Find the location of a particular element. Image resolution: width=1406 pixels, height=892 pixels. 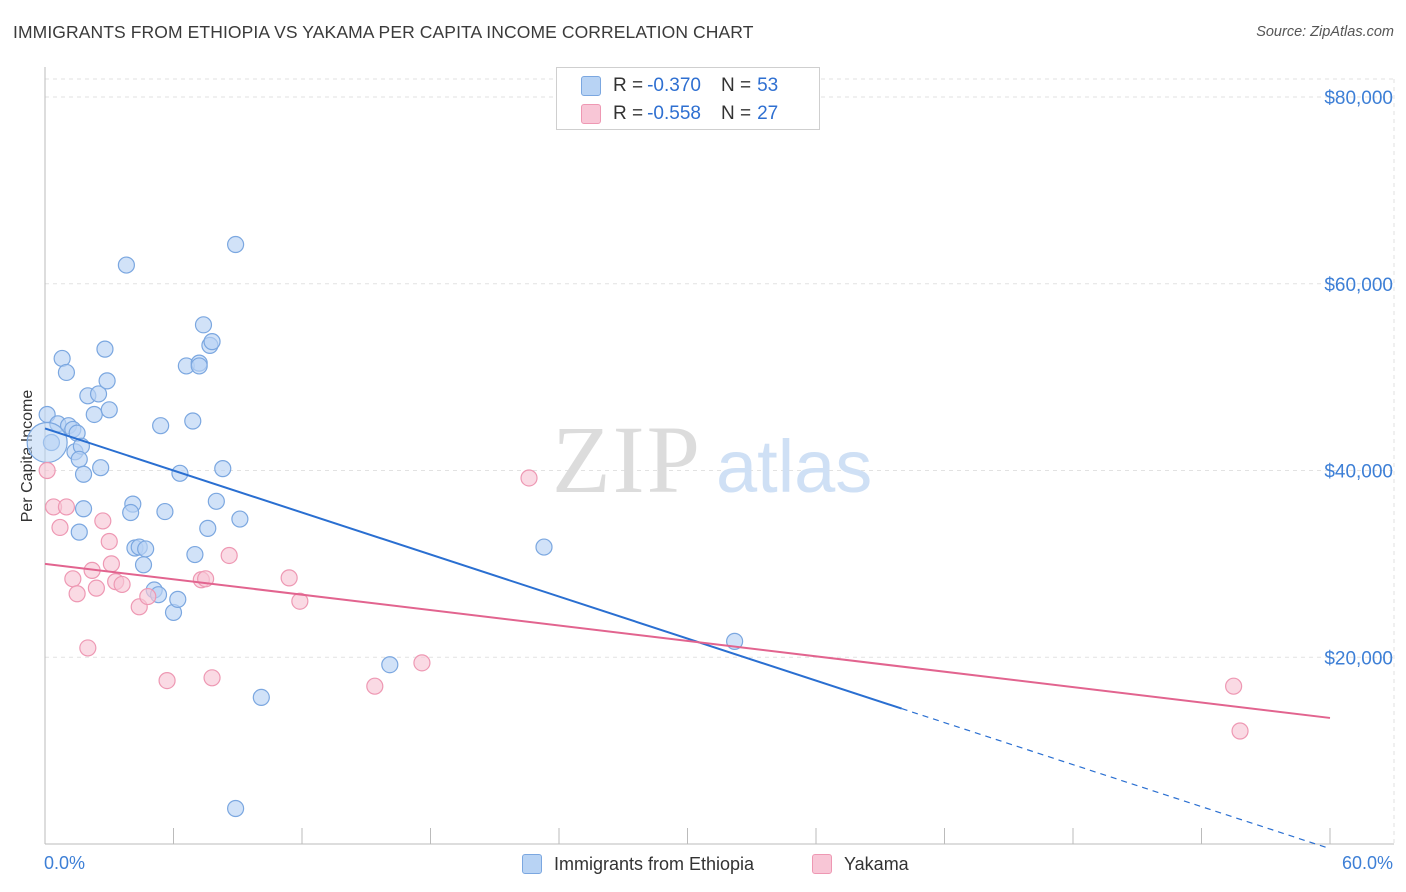

legend-r-value: -0.558 is located at coordinates (674, 113).